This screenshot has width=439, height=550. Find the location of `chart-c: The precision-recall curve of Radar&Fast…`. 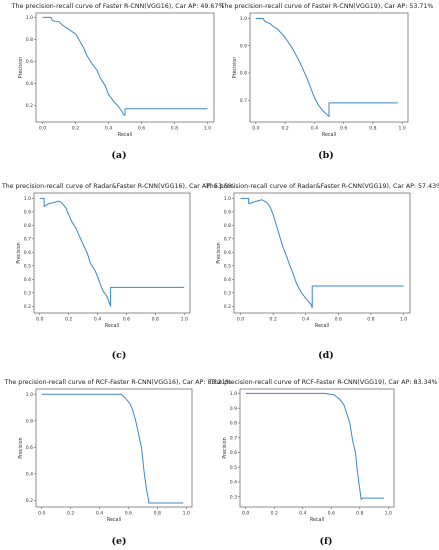

chart-c: The precision-recall curve of Radar&Fast… is located at coordinates (117, 255).